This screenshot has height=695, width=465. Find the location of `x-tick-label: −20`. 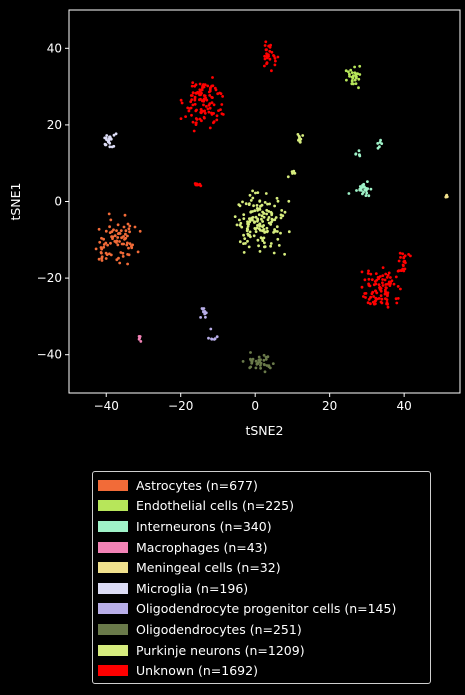

x-tick-label: −20 is located at coordinates (180, 406).